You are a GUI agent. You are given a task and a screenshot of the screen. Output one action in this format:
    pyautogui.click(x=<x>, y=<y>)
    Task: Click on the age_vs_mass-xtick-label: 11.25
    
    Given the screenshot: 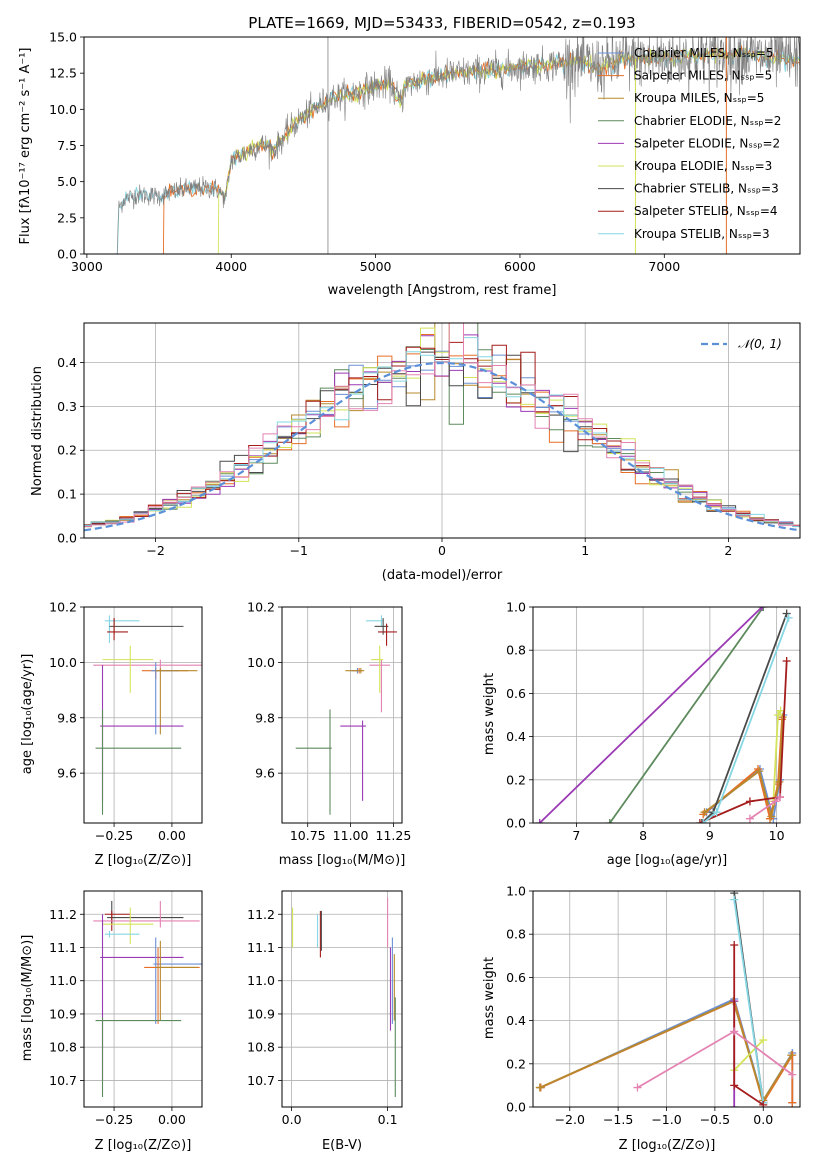 What is the action you would take?
    pyautogui.click(x=394, y=835)
    